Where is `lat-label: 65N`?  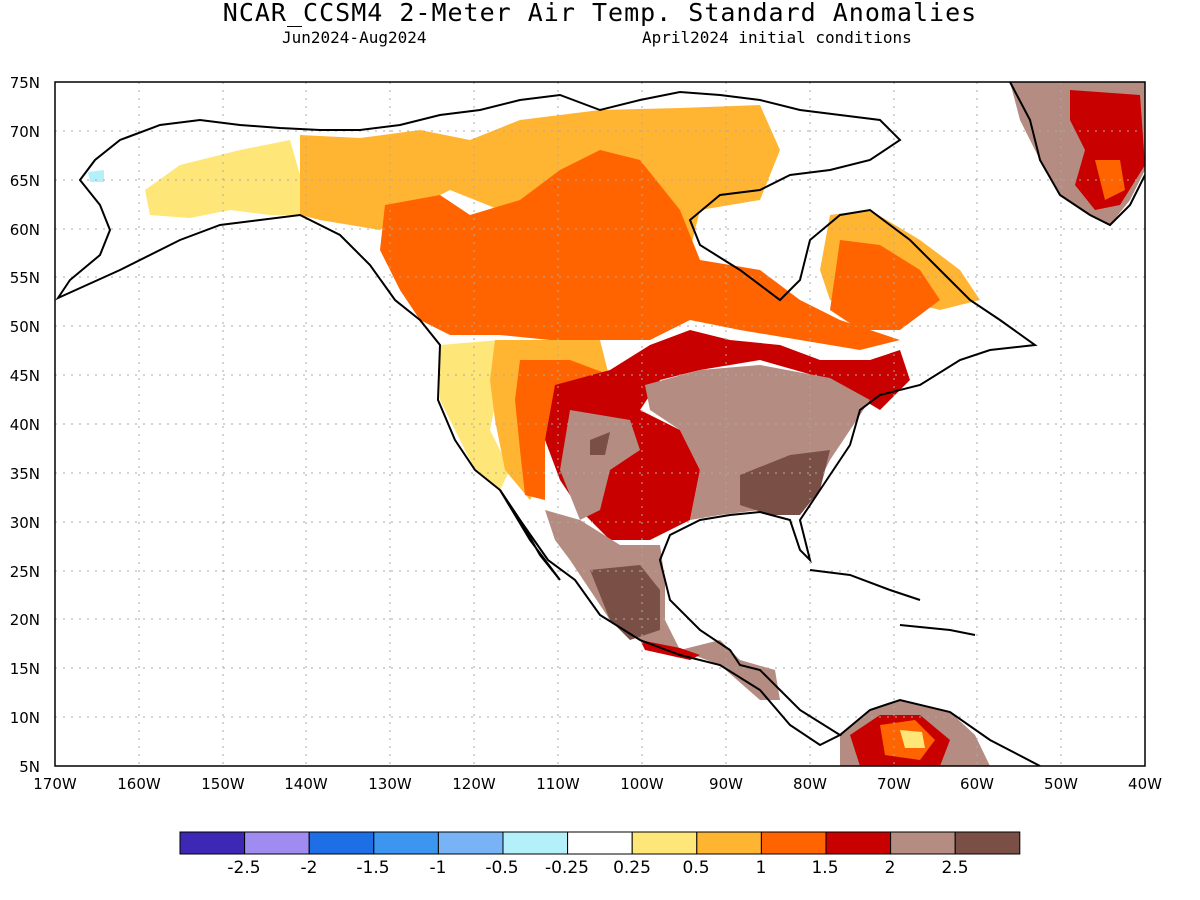 lat-label: 65N is located at coordinates (25, 181).